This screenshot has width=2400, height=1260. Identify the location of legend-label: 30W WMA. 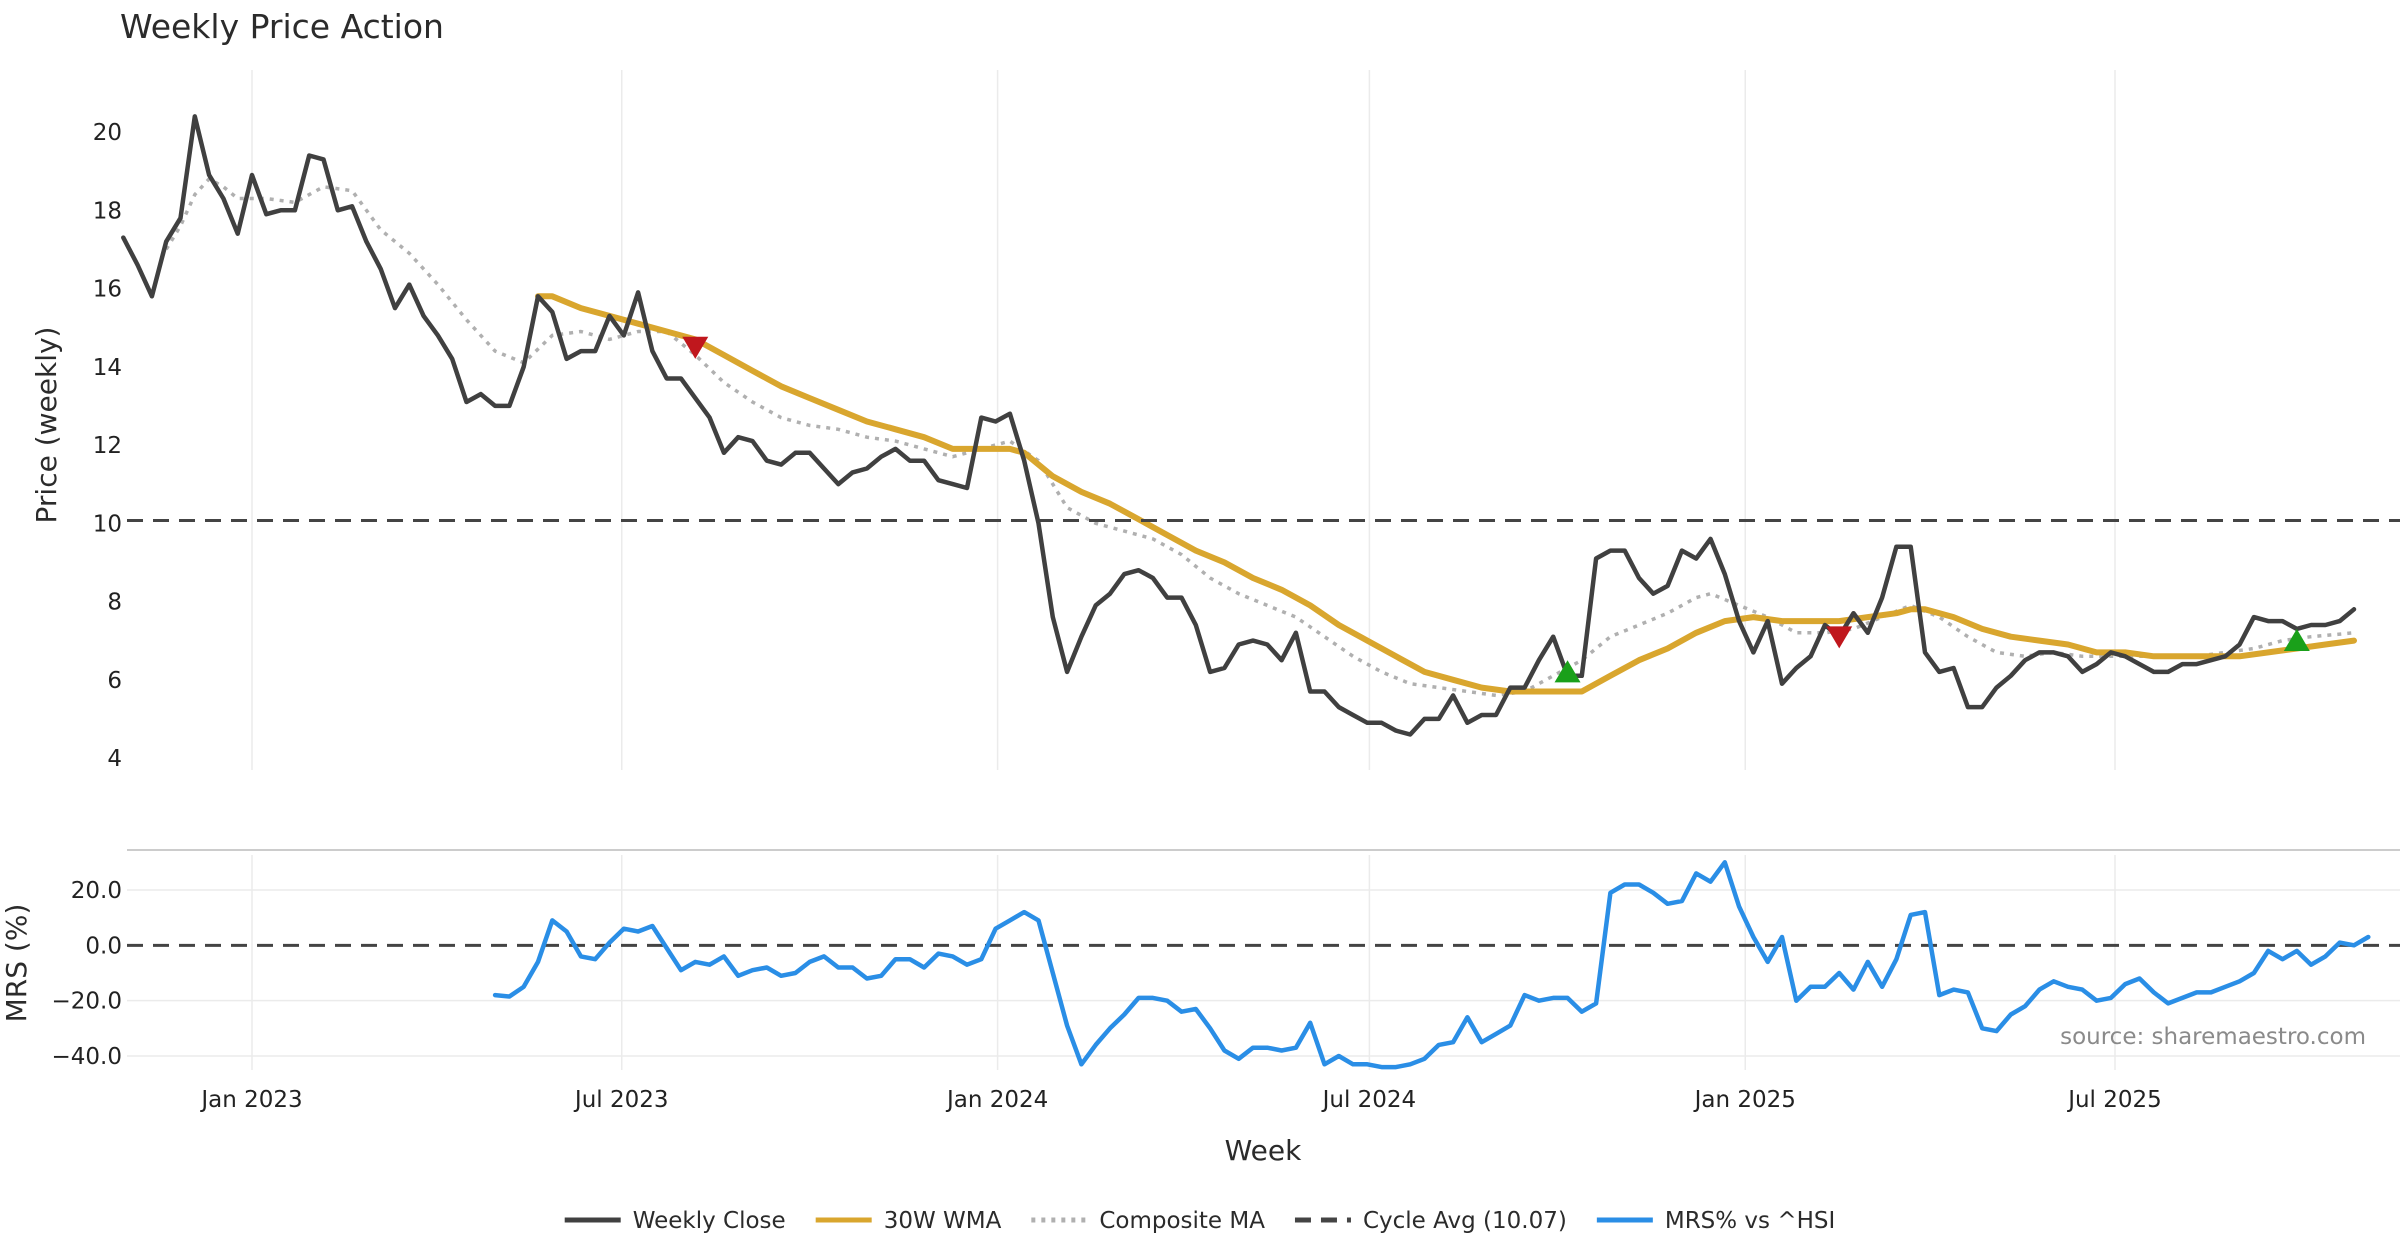
(943, 1221).